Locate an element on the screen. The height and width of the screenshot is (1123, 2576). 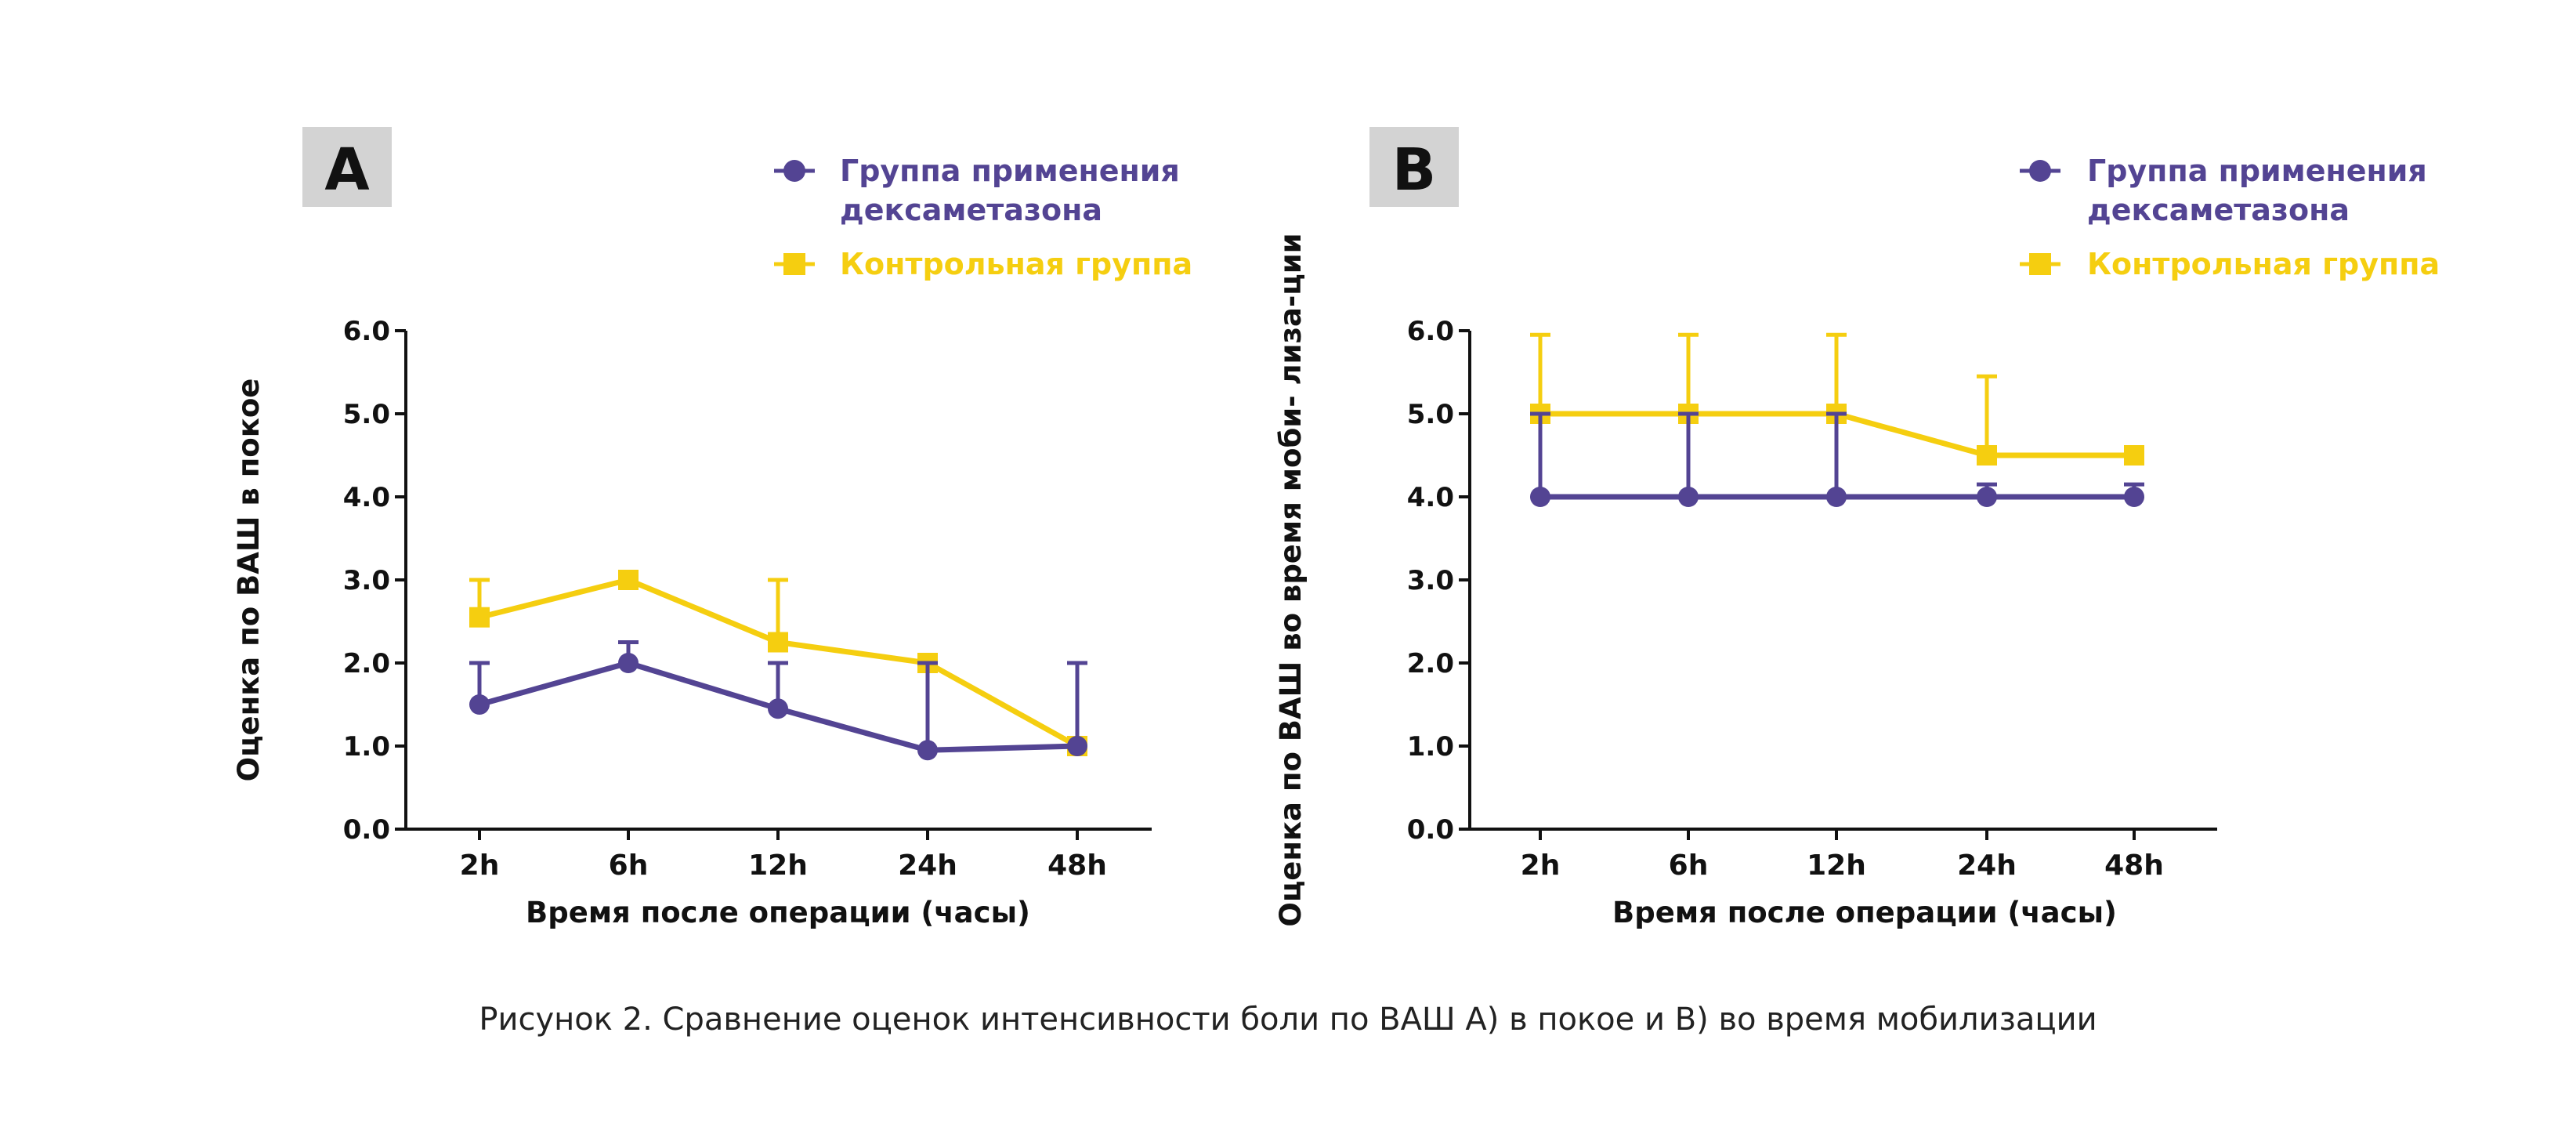
y-axis-title: Оценка по ВАШ в покое is located at coordinates (249, 581).